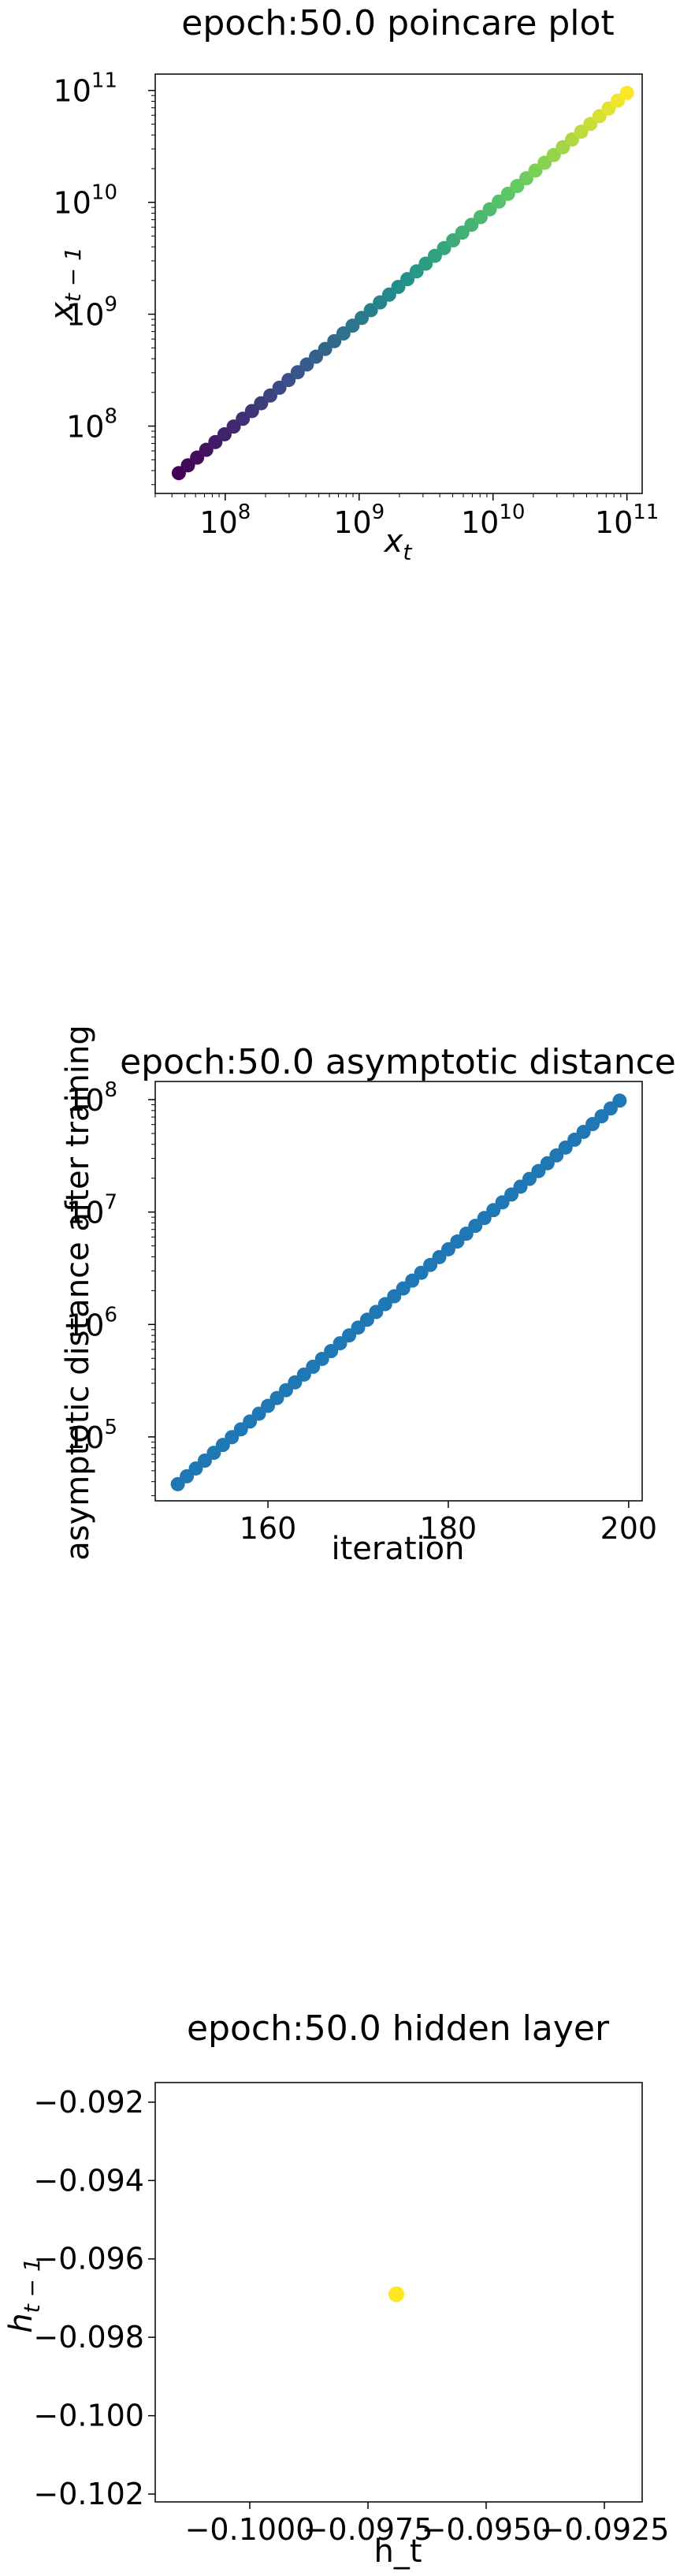 The image size is (680, 2576). Describe the element at coordinates (398, 1062) in the screenshot. I see `chart-asymptotic-title: epoch:50.0 asymptotic distance` at that location.